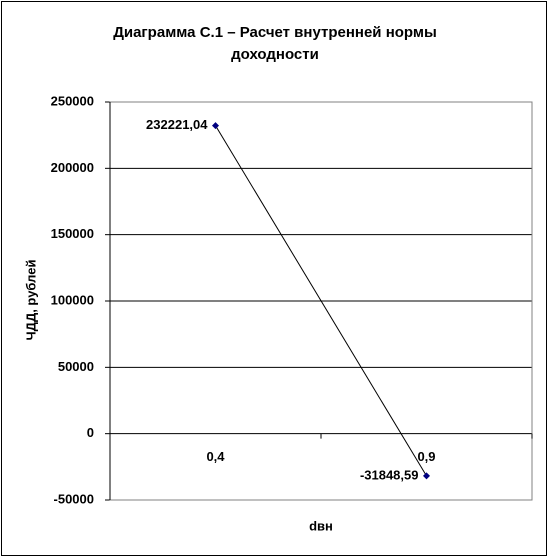 The width and height of the screenshot is (549, 558). Describe the element at coordinates (72, 167) in the screenshot. I see `y-tick-label: 200000` at that location.